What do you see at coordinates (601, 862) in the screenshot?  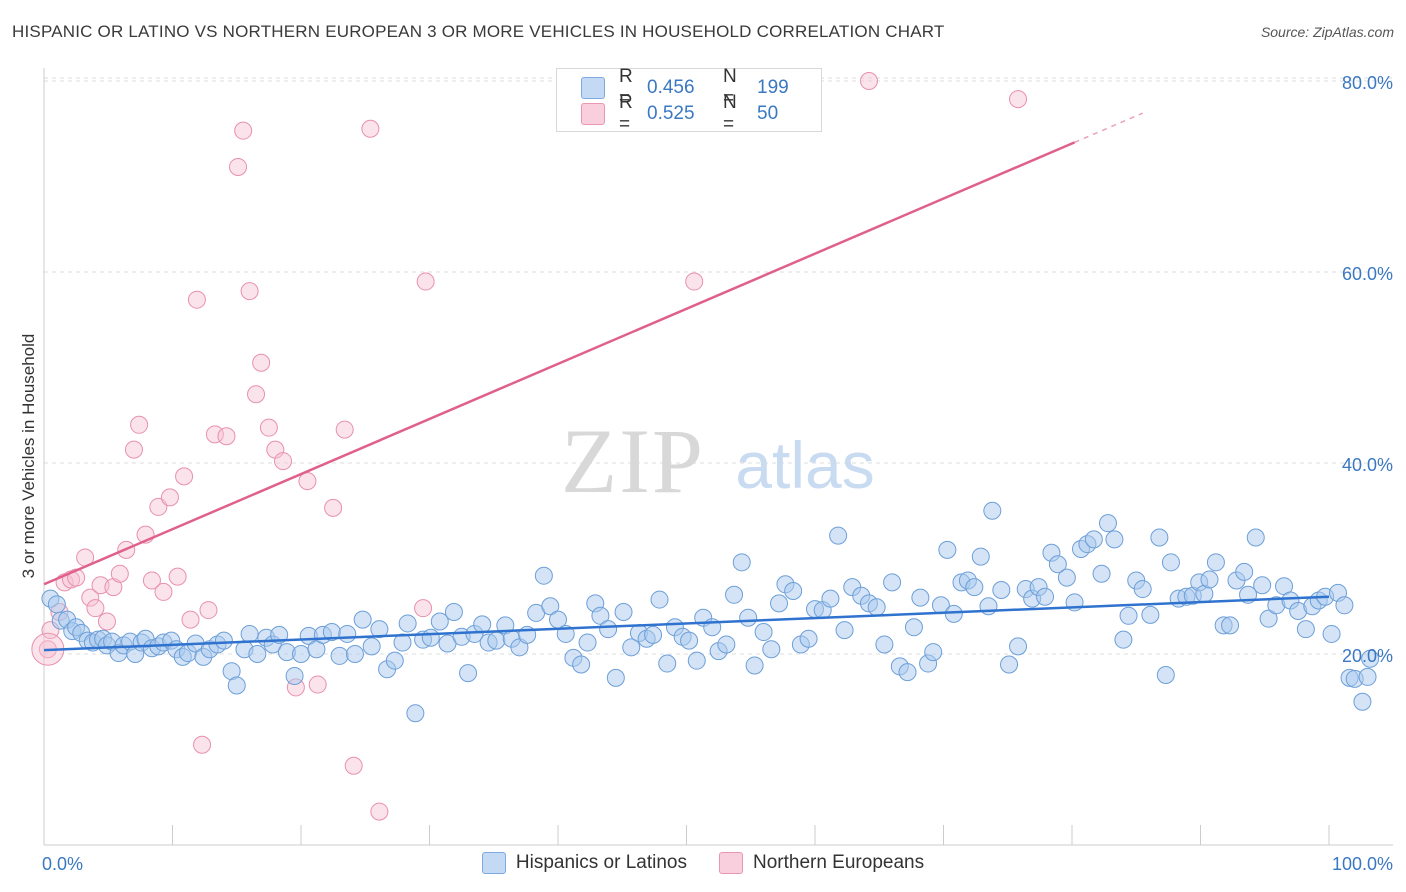 I see `legend-label-hispanics: Hispanics or Latinos` at bounding box center [601, 862].